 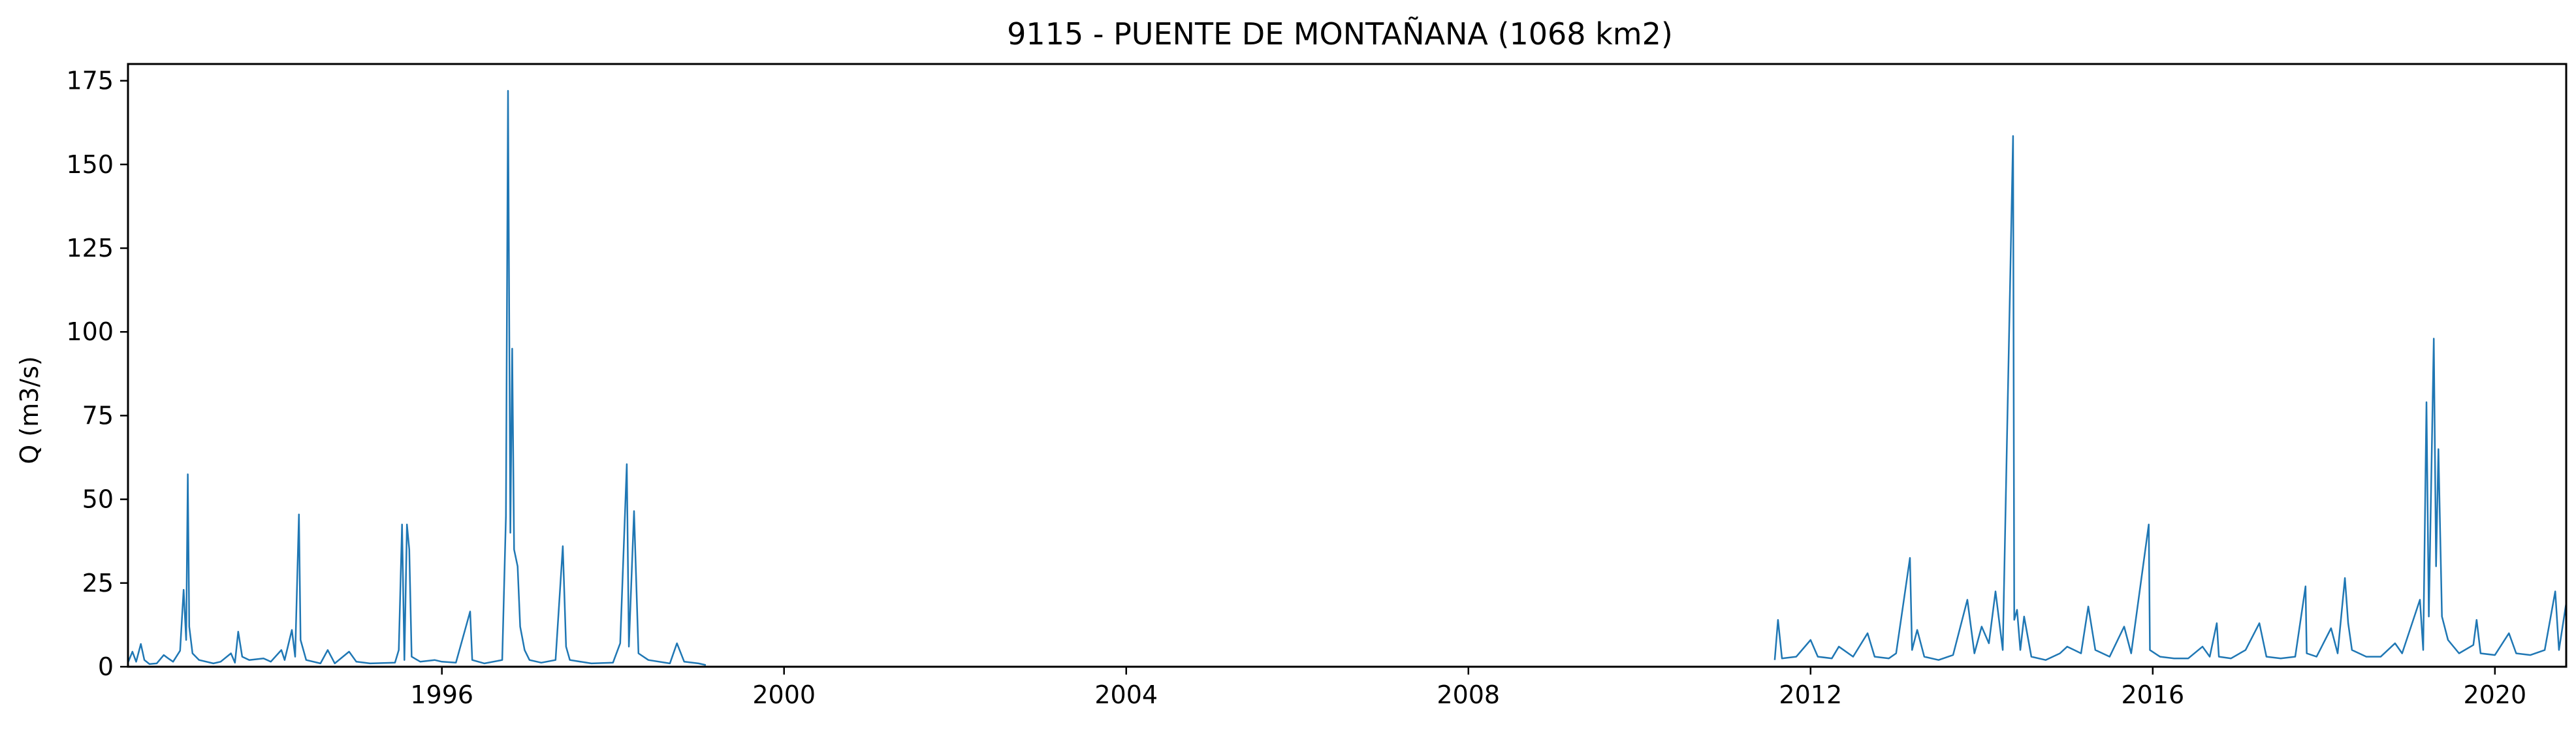 I want to click on y-tick-label: 25, so click(x=98, y=583).